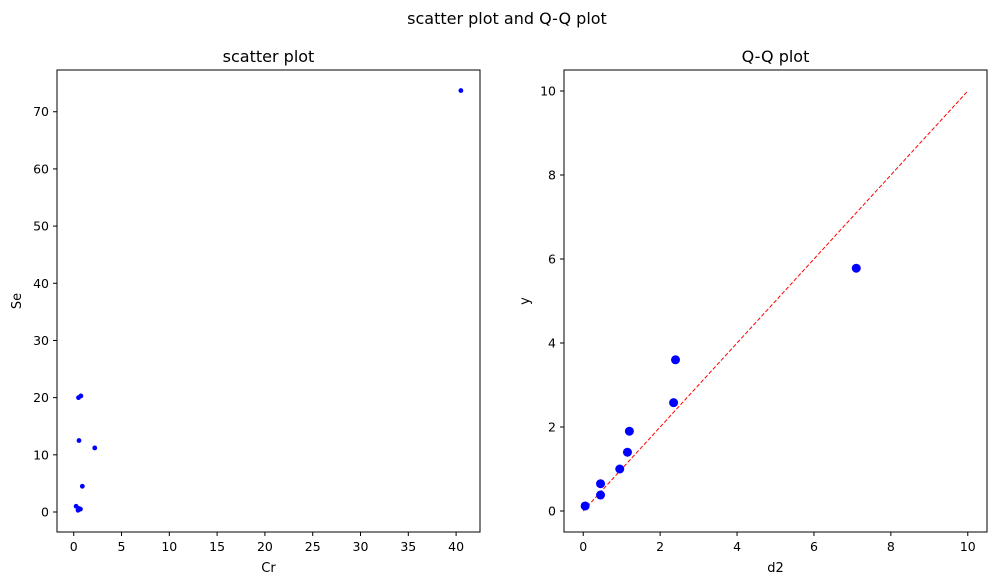 The height and width of the screenshot is (585, 996). Describe the element at coordinates (169, 546) in the screenshot. I see `scatter-plot-xtick-label: 10` at that location.